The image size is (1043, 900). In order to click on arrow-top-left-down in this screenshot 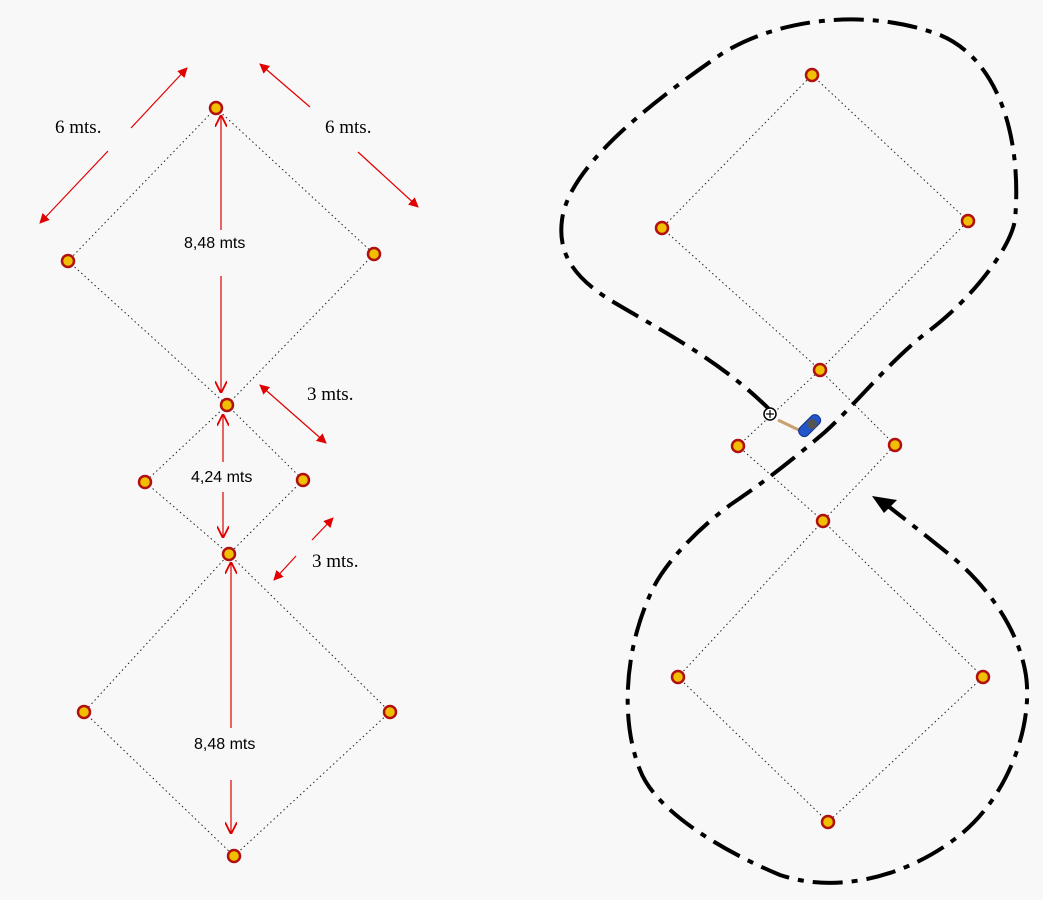, I will do `click(74, 187)`.